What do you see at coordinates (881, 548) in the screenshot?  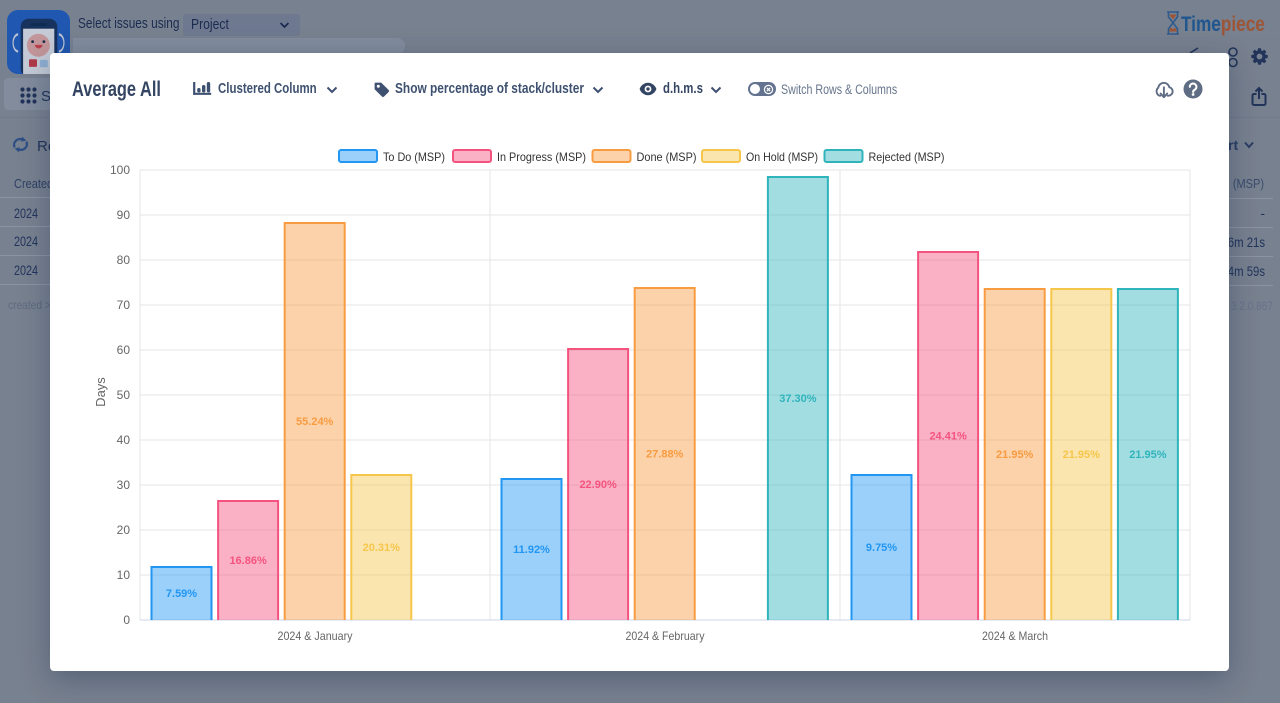 I see `svg-text: 9.75%` at bounding box center [881, 548].